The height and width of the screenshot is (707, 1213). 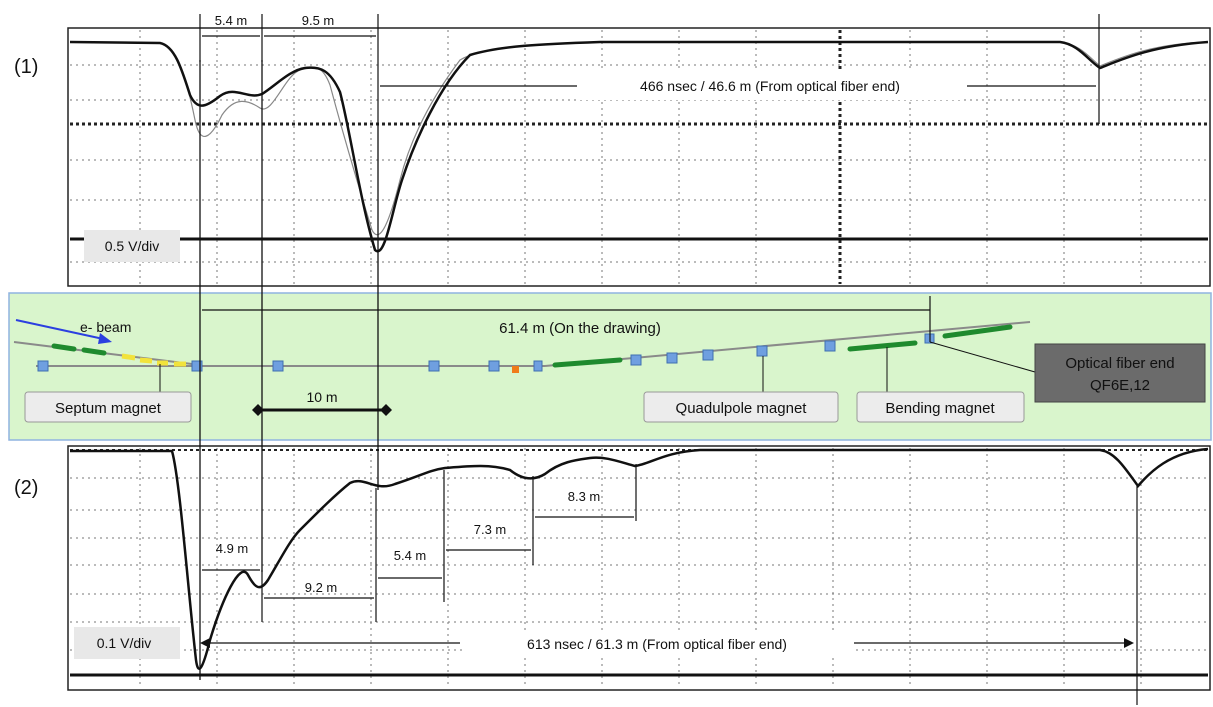 What do you see at coordinates (787, 344) in the screenshot?
I see `beampipe-arc` at bounding box center [787, 344].